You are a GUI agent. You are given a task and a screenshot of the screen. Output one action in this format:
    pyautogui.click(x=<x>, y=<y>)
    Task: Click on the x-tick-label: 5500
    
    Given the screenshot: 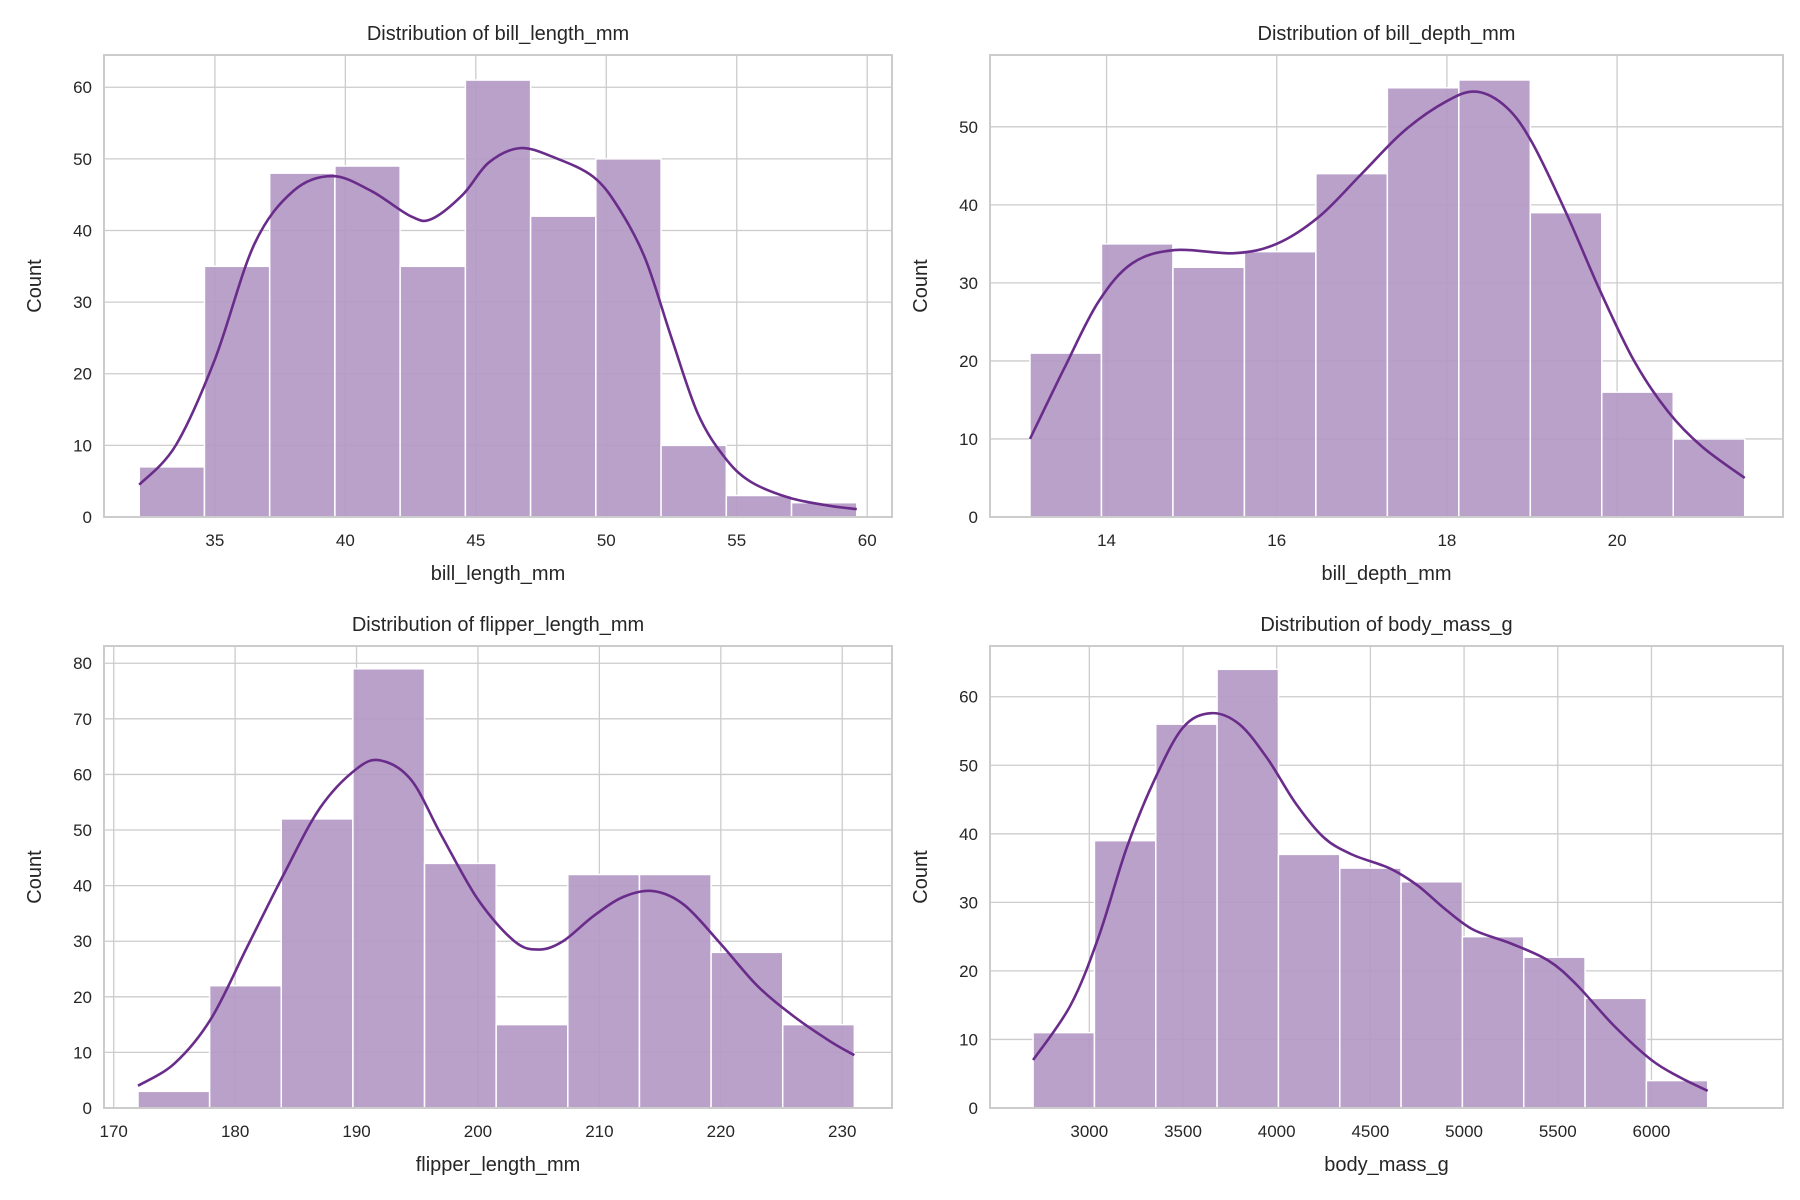 What is the action you would take?
    pyautogui.click(x=1558, y=1131)
    